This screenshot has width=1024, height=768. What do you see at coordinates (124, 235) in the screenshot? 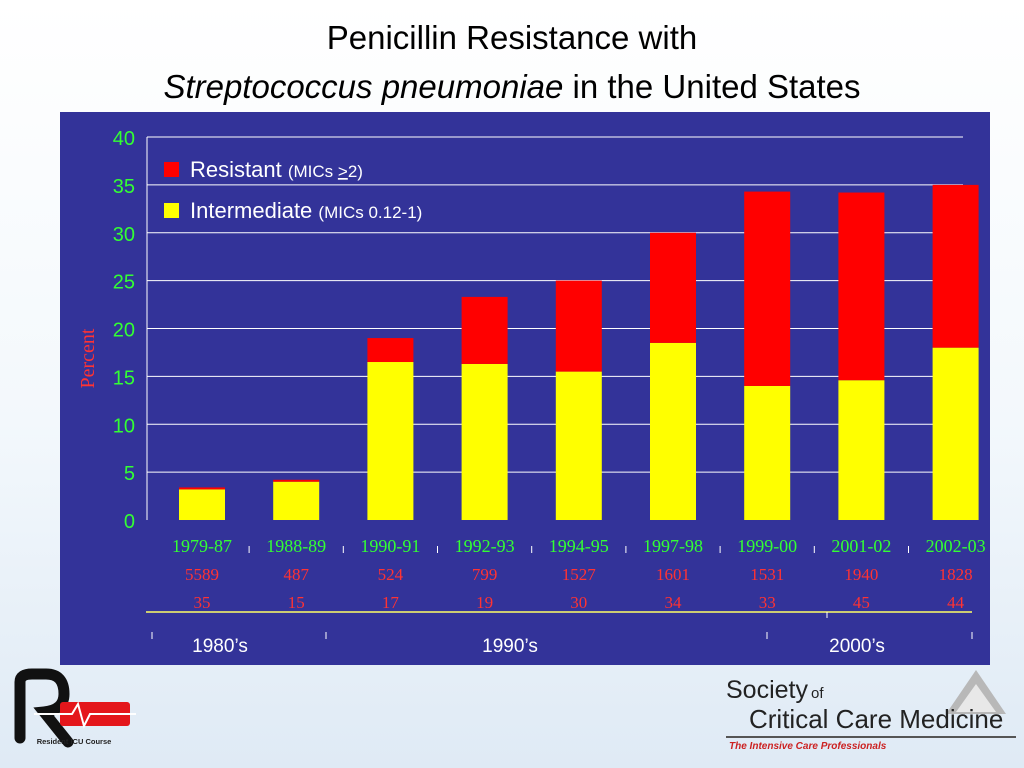
I see `y-tick-label: 30` at bounding box center [124, 235].